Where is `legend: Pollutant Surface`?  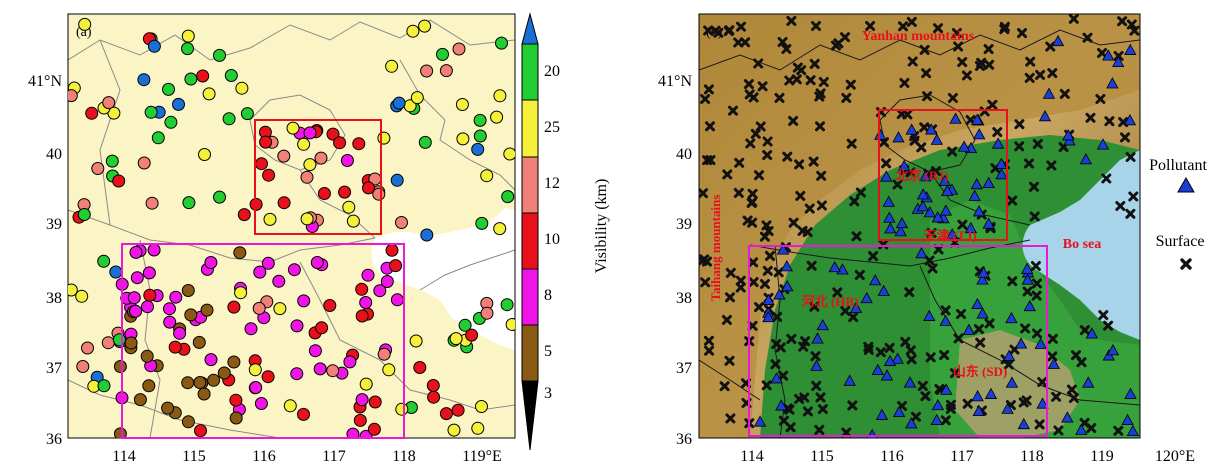 legend: Pollutant Surface is located at coordinates (1178, 213).